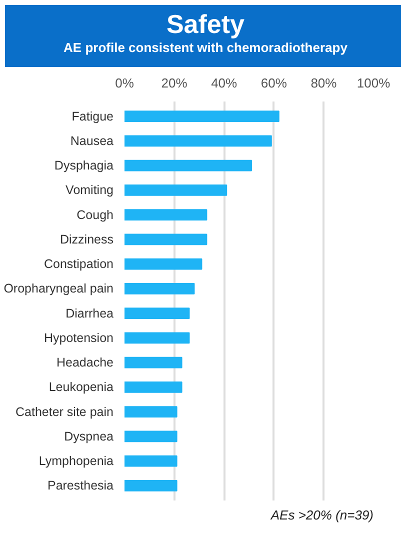 This screenshot has width=401, height=545. I want to click on y-tick-label: Constipation, so click(79, 264).